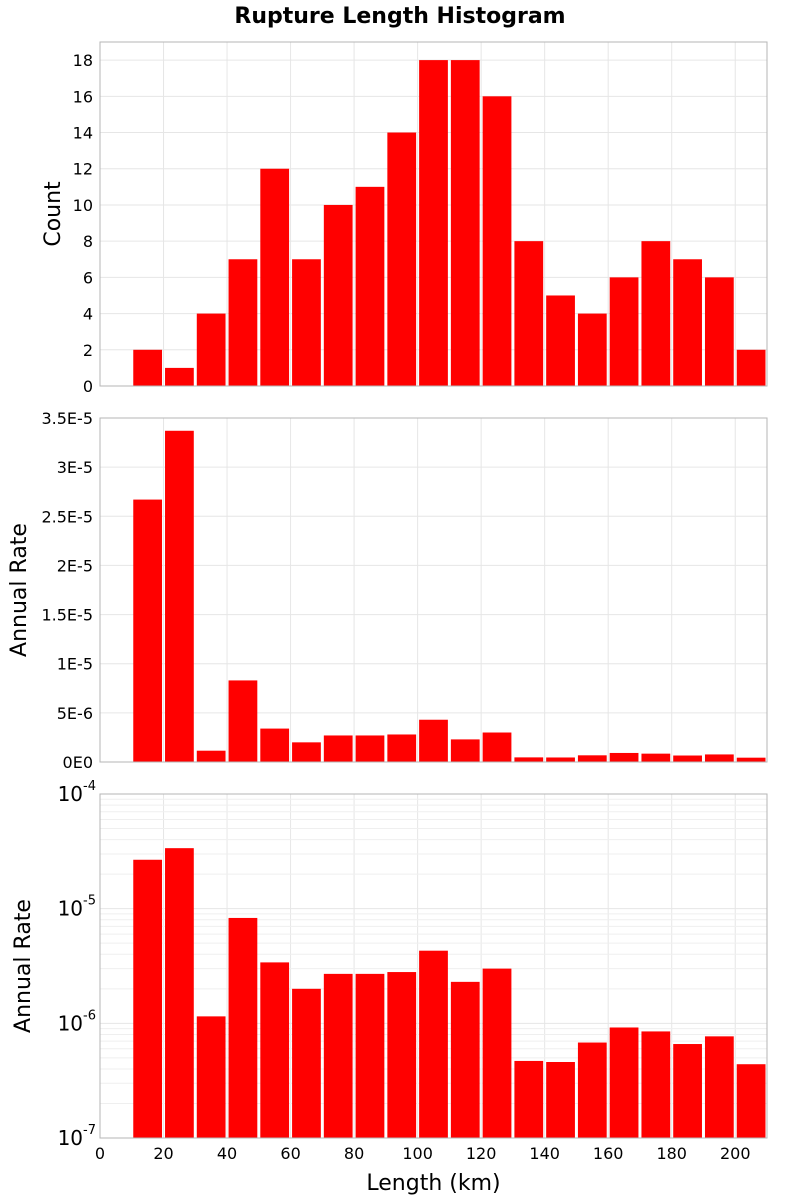 This screenshot has height=1200, width=800. I want to click on x-tick-label: 160, so click(608, 1153).